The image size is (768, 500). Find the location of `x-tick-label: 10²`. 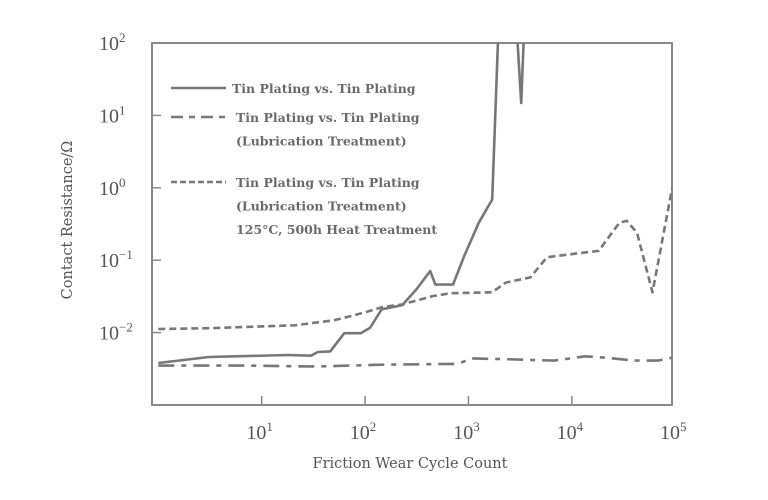

x-tick-label: 10² is located at coordinates (363, 431).